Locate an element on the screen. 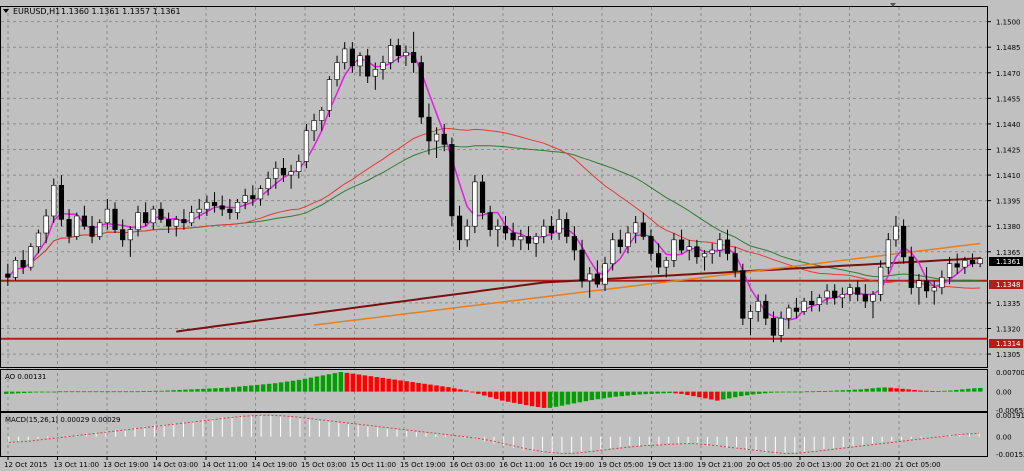  macd-signal-line is located at coordinates (494, 434).